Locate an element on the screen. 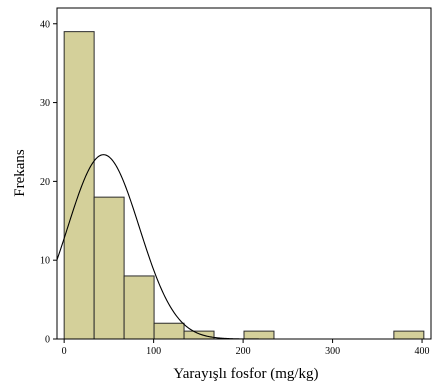  x-axis-title: Yarayışlı fosfor (mg/kg) is located at coordinates (245, 374).